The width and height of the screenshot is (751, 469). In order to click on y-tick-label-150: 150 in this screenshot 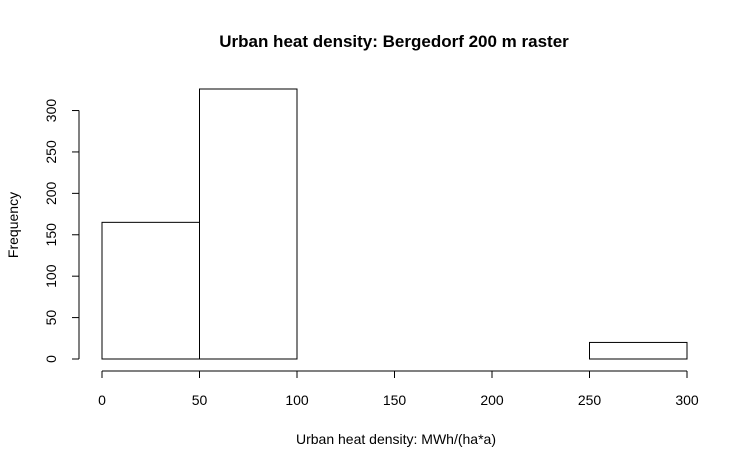, I will do `click(51, 235)`.